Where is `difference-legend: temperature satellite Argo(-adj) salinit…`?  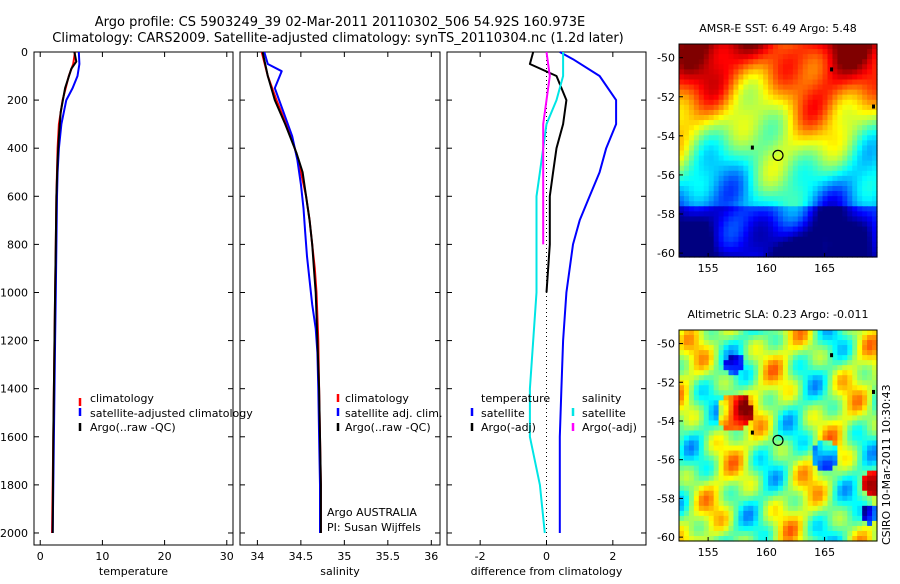 difference-legend: temperature satellite Argo(-adj) salinit… is located at coordinates (553, 413).